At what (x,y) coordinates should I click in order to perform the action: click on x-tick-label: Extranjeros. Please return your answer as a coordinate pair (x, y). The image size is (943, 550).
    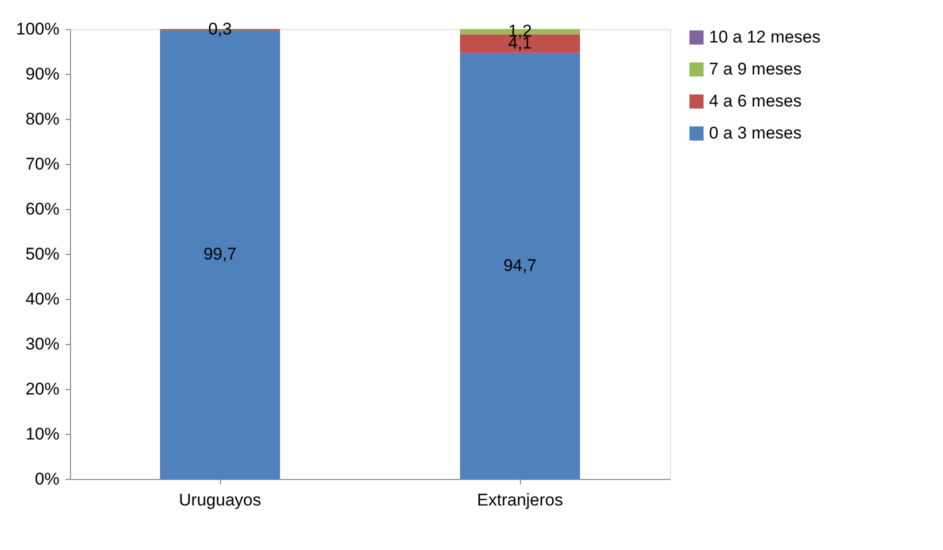
    Looking at the image, I should click on (520, 500).